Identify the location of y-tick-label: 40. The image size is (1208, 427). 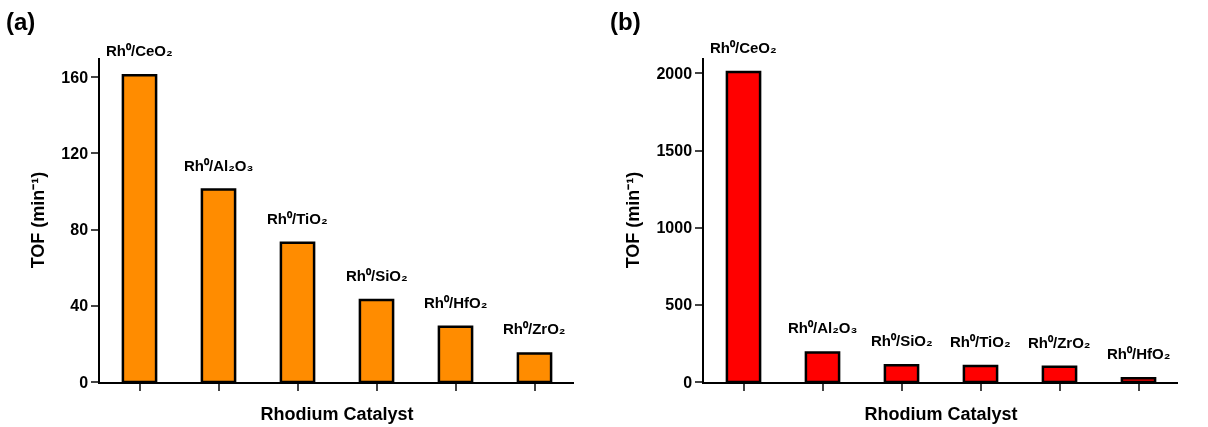
(79, 306).